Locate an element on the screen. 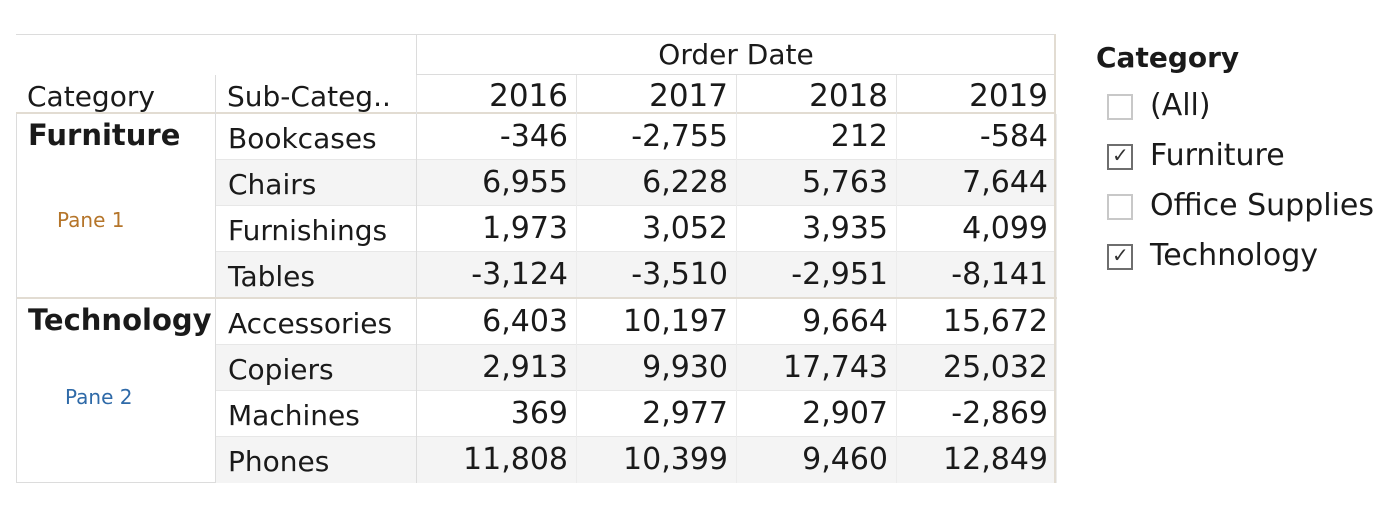  table-row: Copiers 2,913 9,930 17,743 25,032 is located at coordinates (636, 368).